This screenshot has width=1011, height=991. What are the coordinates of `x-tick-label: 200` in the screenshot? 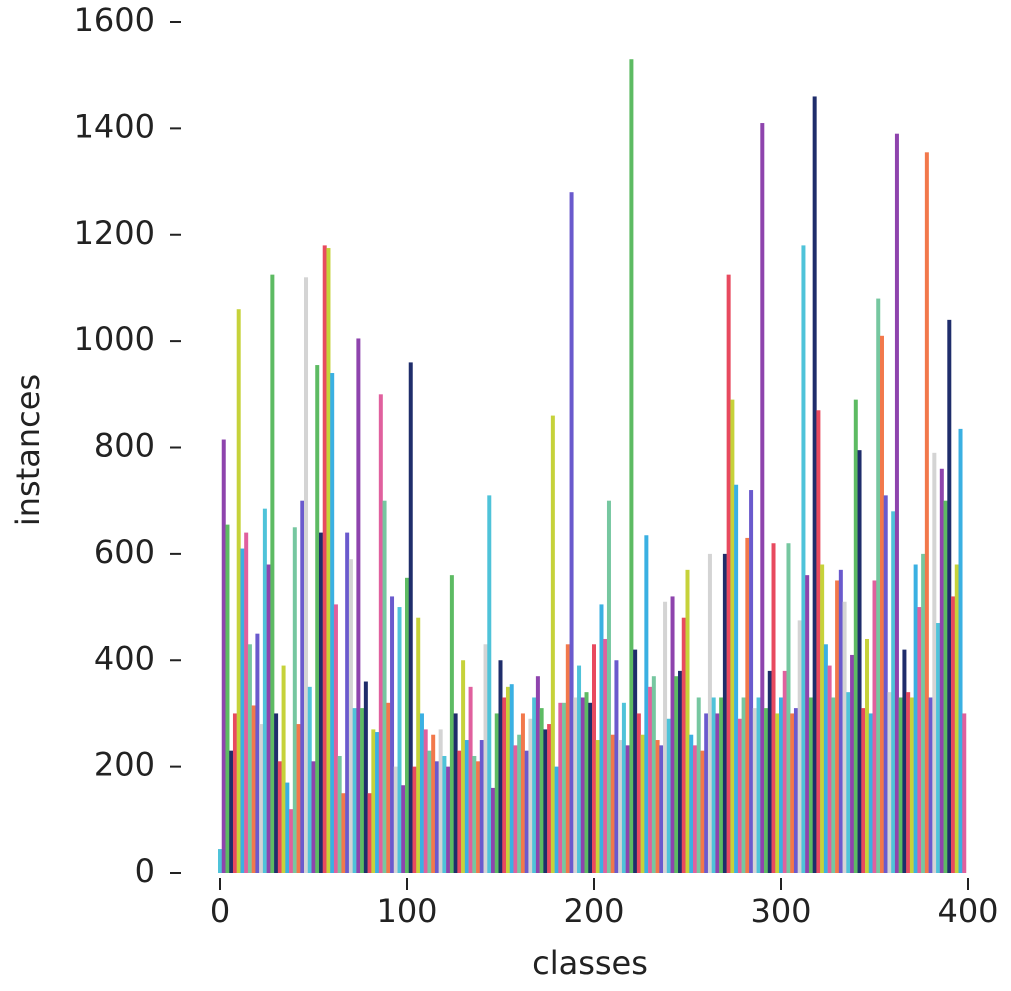 It's located at (593, 911).